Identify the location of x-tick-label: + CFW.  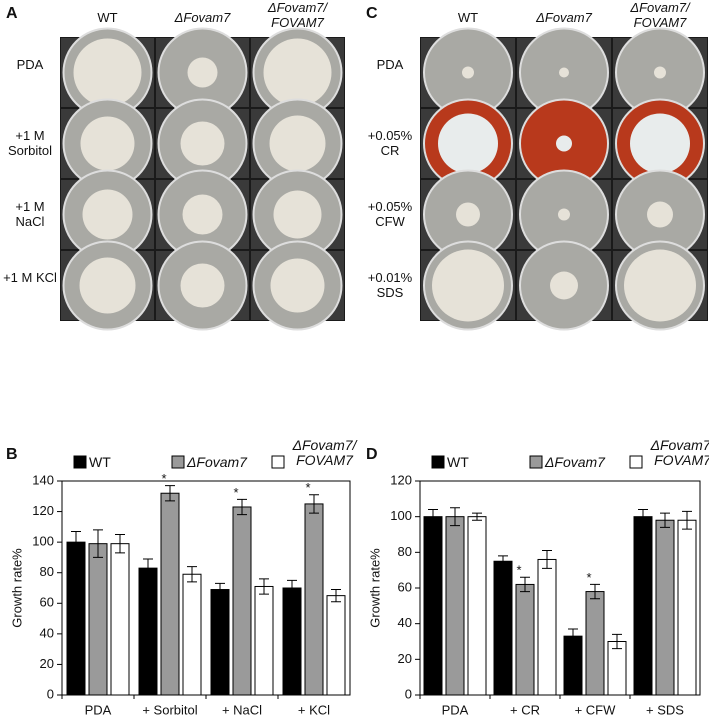
(596, 709).